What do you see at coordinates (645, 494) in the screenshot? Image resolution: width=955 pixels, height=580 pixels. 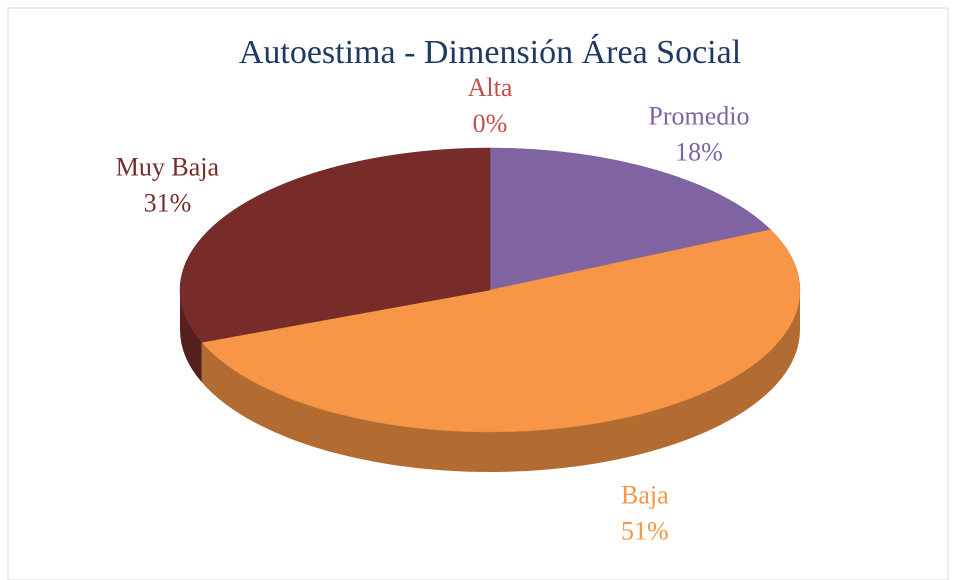 I see `slice-label: Baja` at bounding box center [645, 494].